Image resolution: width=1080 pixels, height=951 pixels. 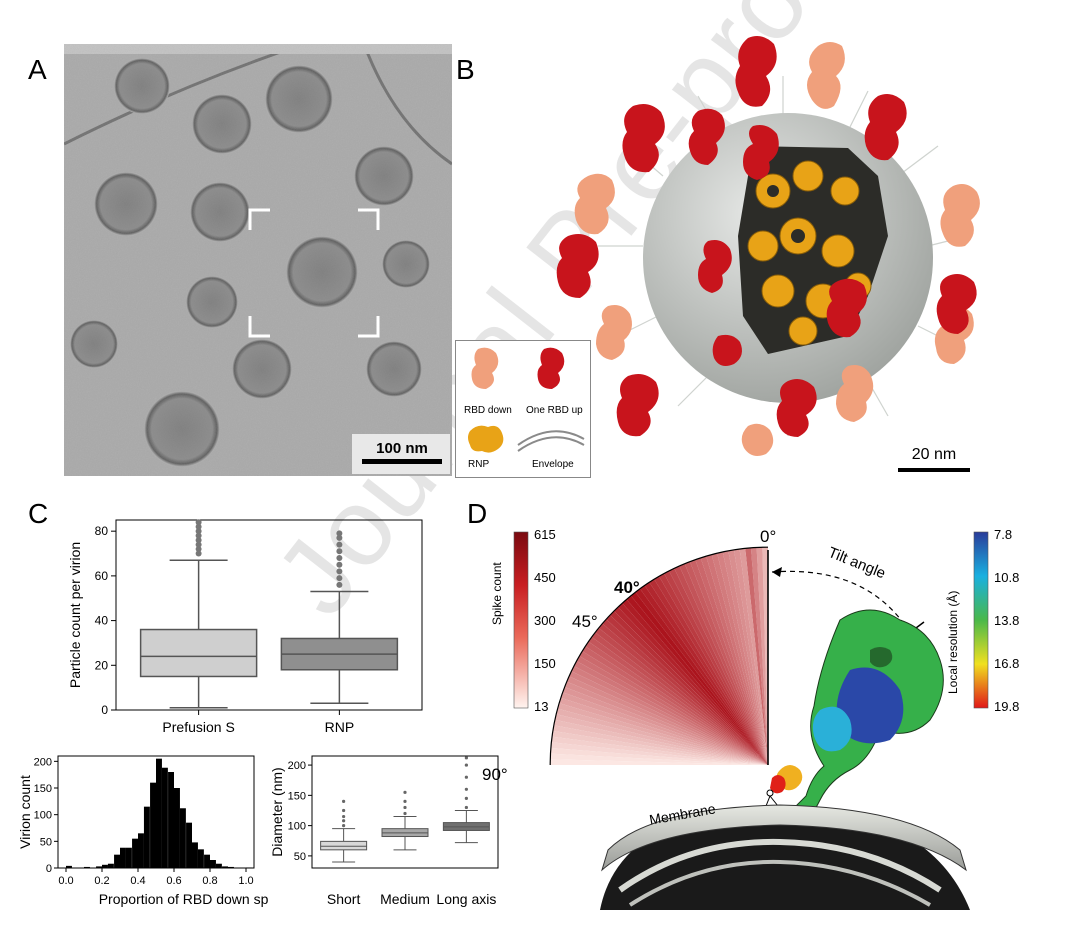 What do you see at coordinates (340, 727) in the screenshot?
I see `x-category-label: RNP` at bounding box center [340, 727].